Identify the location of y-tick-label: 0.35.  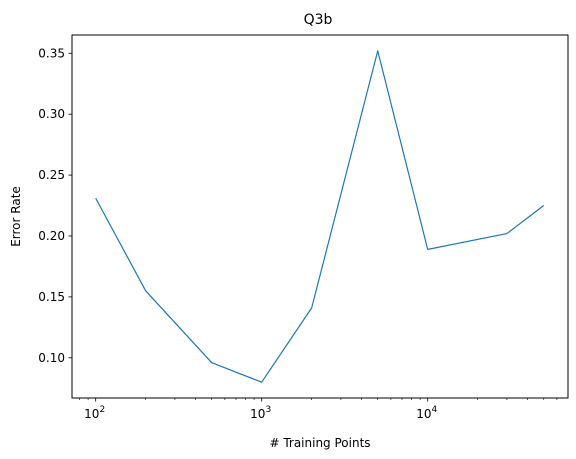
(51, 53).